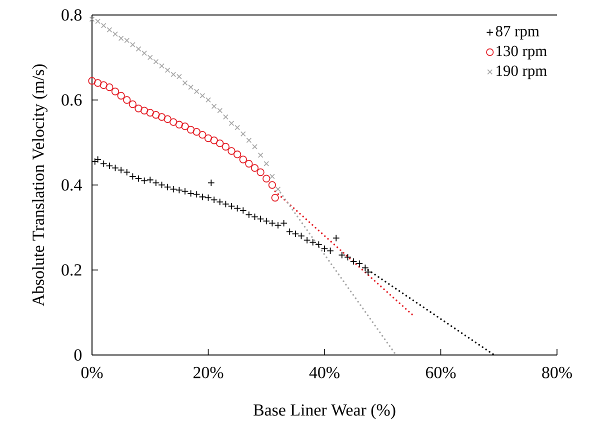  What do you see at coordinates (324, 372) in the screenshot?
I see `x-tick-label: 40%` at bounding box center [324, 372].